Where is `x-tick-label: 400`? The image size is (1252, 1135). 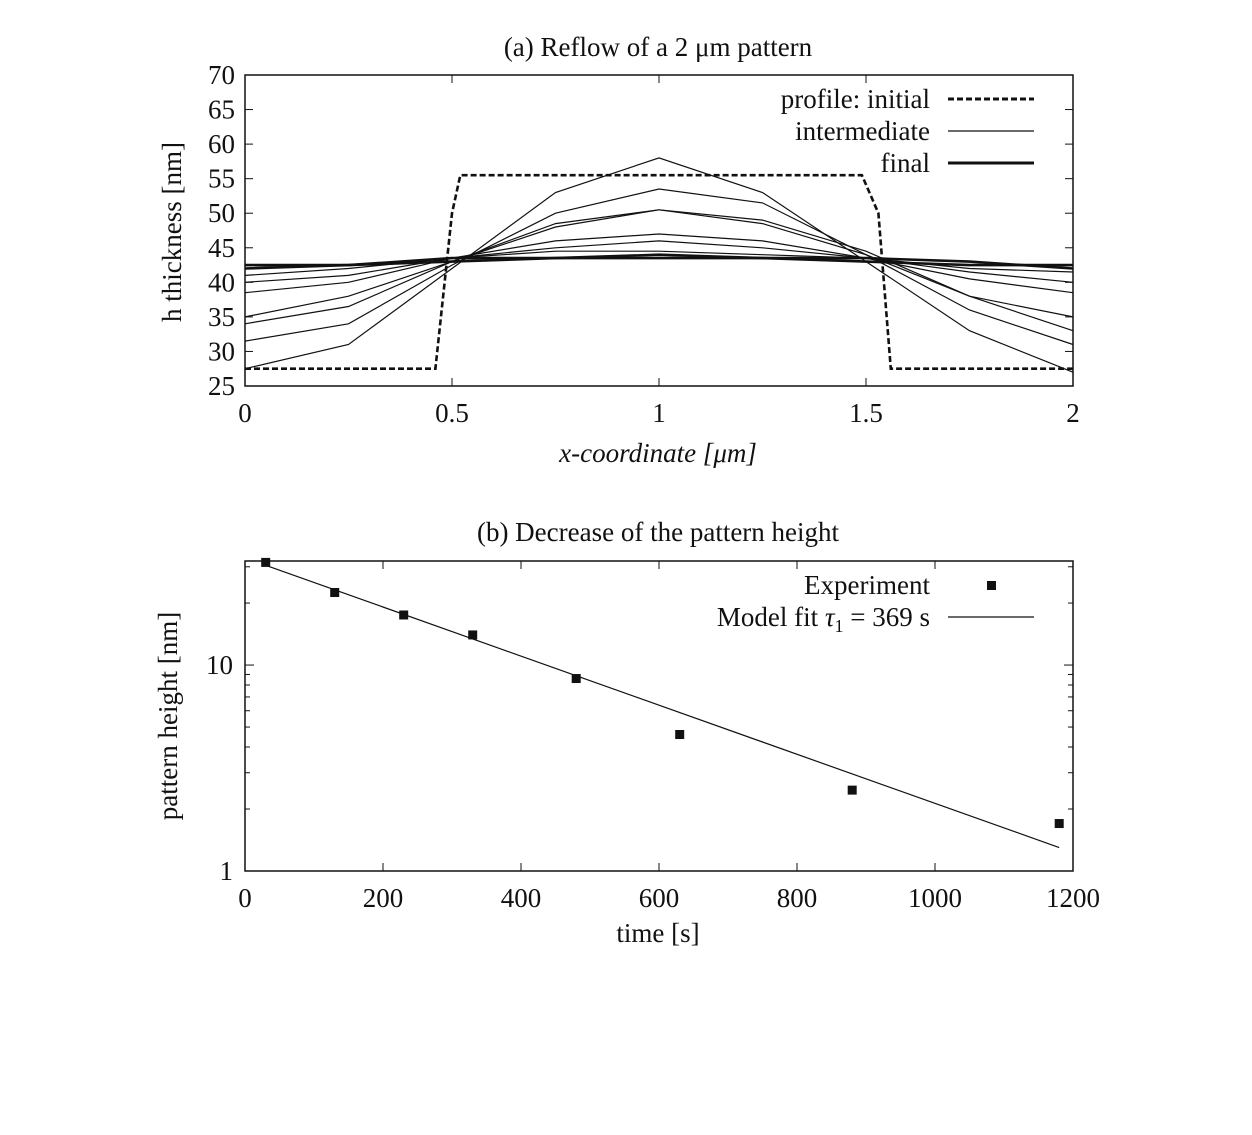
x-tick-label: 400 is located at coordinates (521, 898).